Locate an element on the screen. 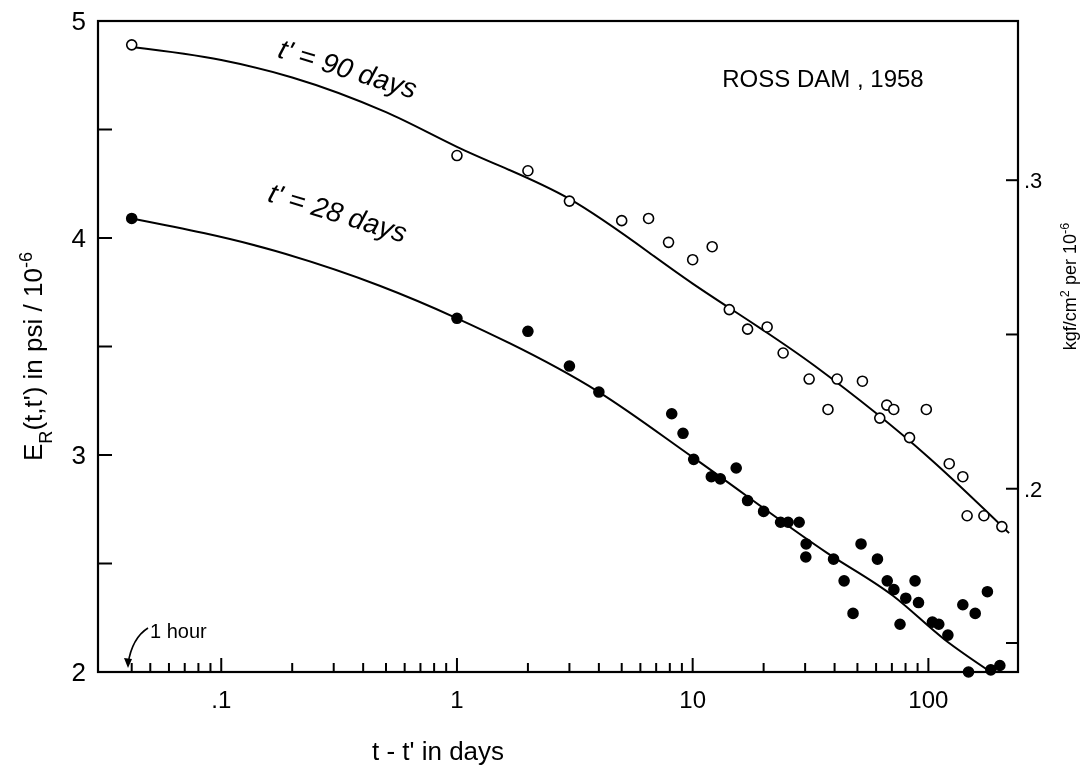  y2-tick-label: .2 is located at coordinates (1033, 489).